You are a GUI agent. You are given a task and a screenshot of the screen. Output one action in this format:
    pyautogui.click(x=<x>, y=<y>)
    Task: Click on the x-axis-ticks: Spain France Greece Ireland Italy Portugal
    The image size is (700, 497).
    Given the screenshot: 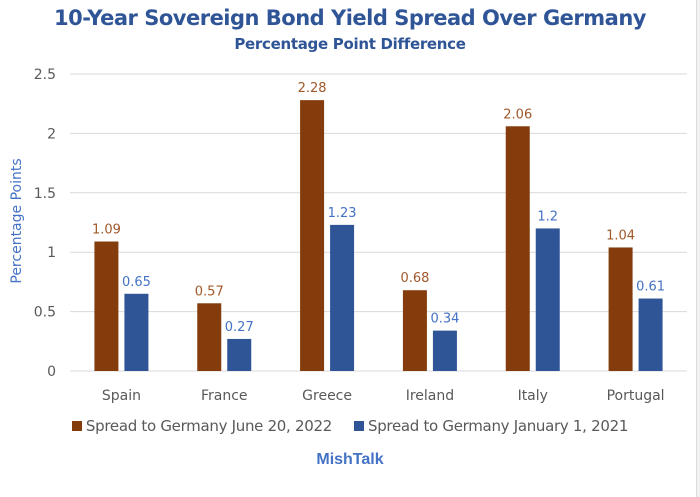 What is the action you would take?
    pyautogui.click(x=383, y=396)
    